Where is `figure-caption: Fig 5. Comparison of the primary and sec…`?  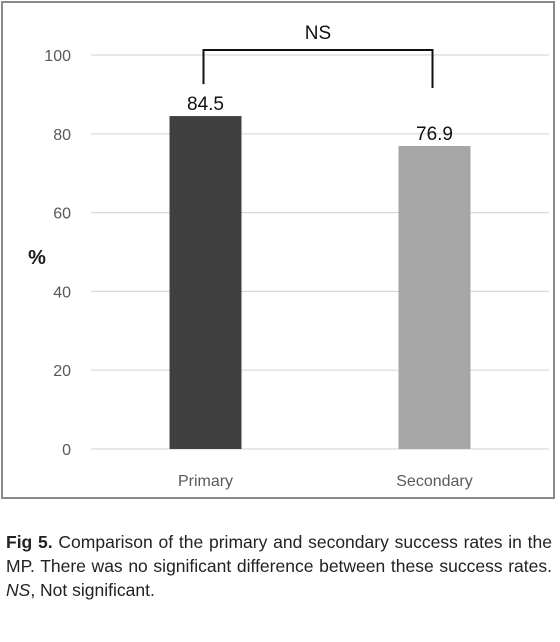 figure-caption: Fig 5. Comparison of the primary and sec… is located at coordinates (279, 566).